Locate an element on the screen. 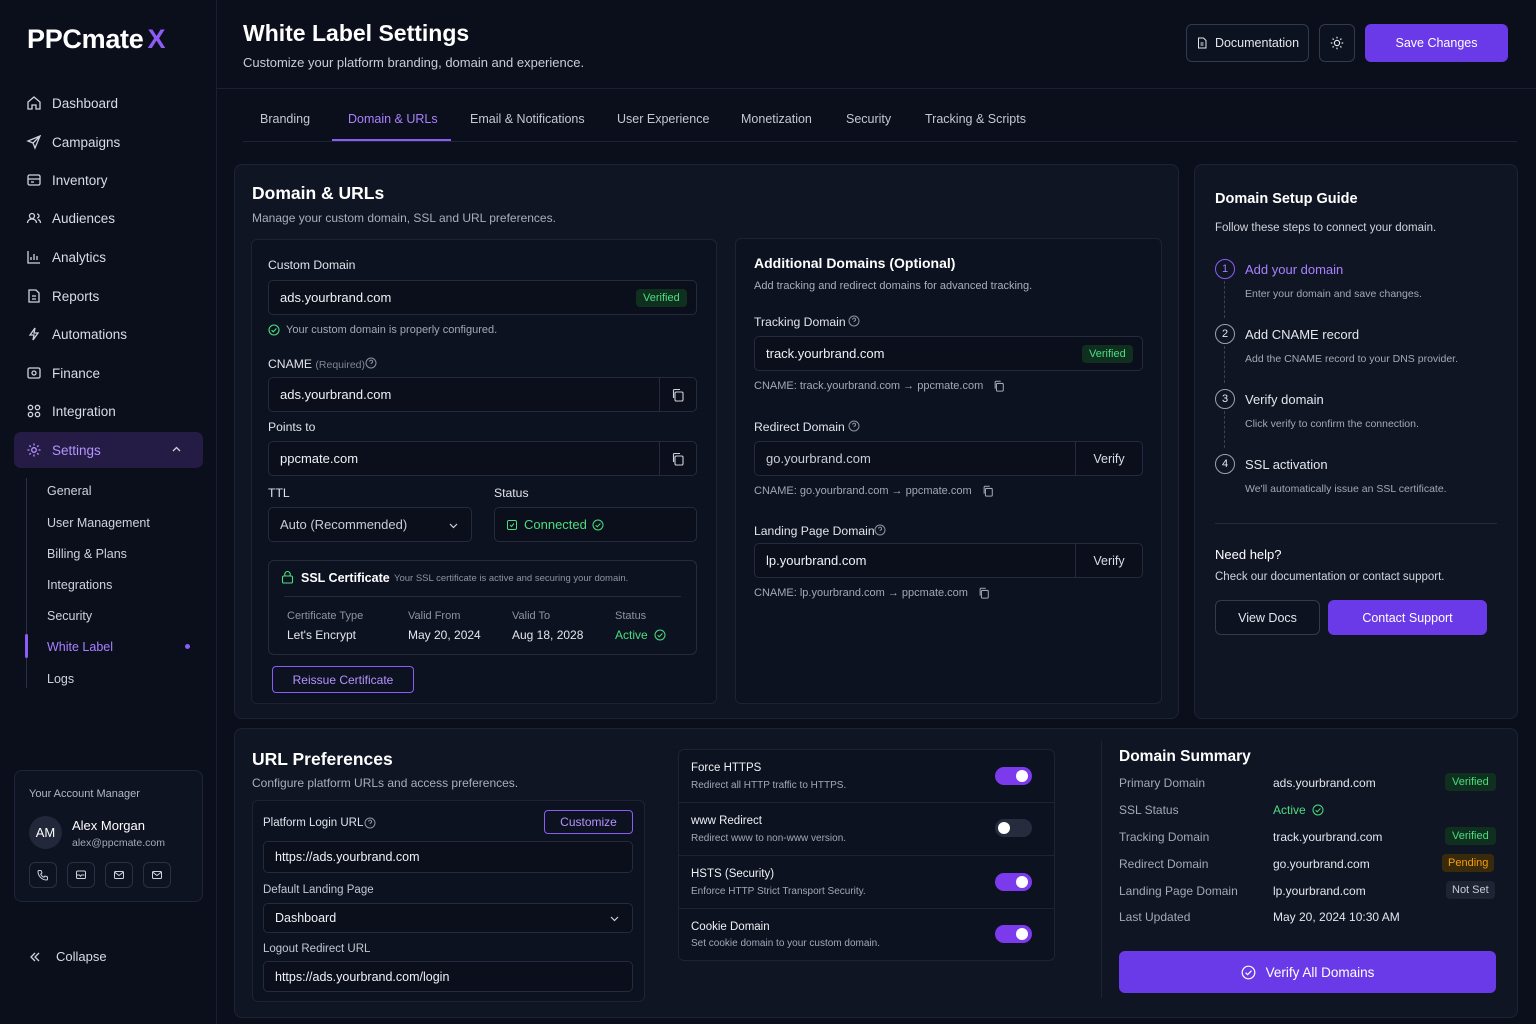 The image size is (1536, 1024). reissue-certificate-button: Reissue Certificate is located at coordinates (343, 679).